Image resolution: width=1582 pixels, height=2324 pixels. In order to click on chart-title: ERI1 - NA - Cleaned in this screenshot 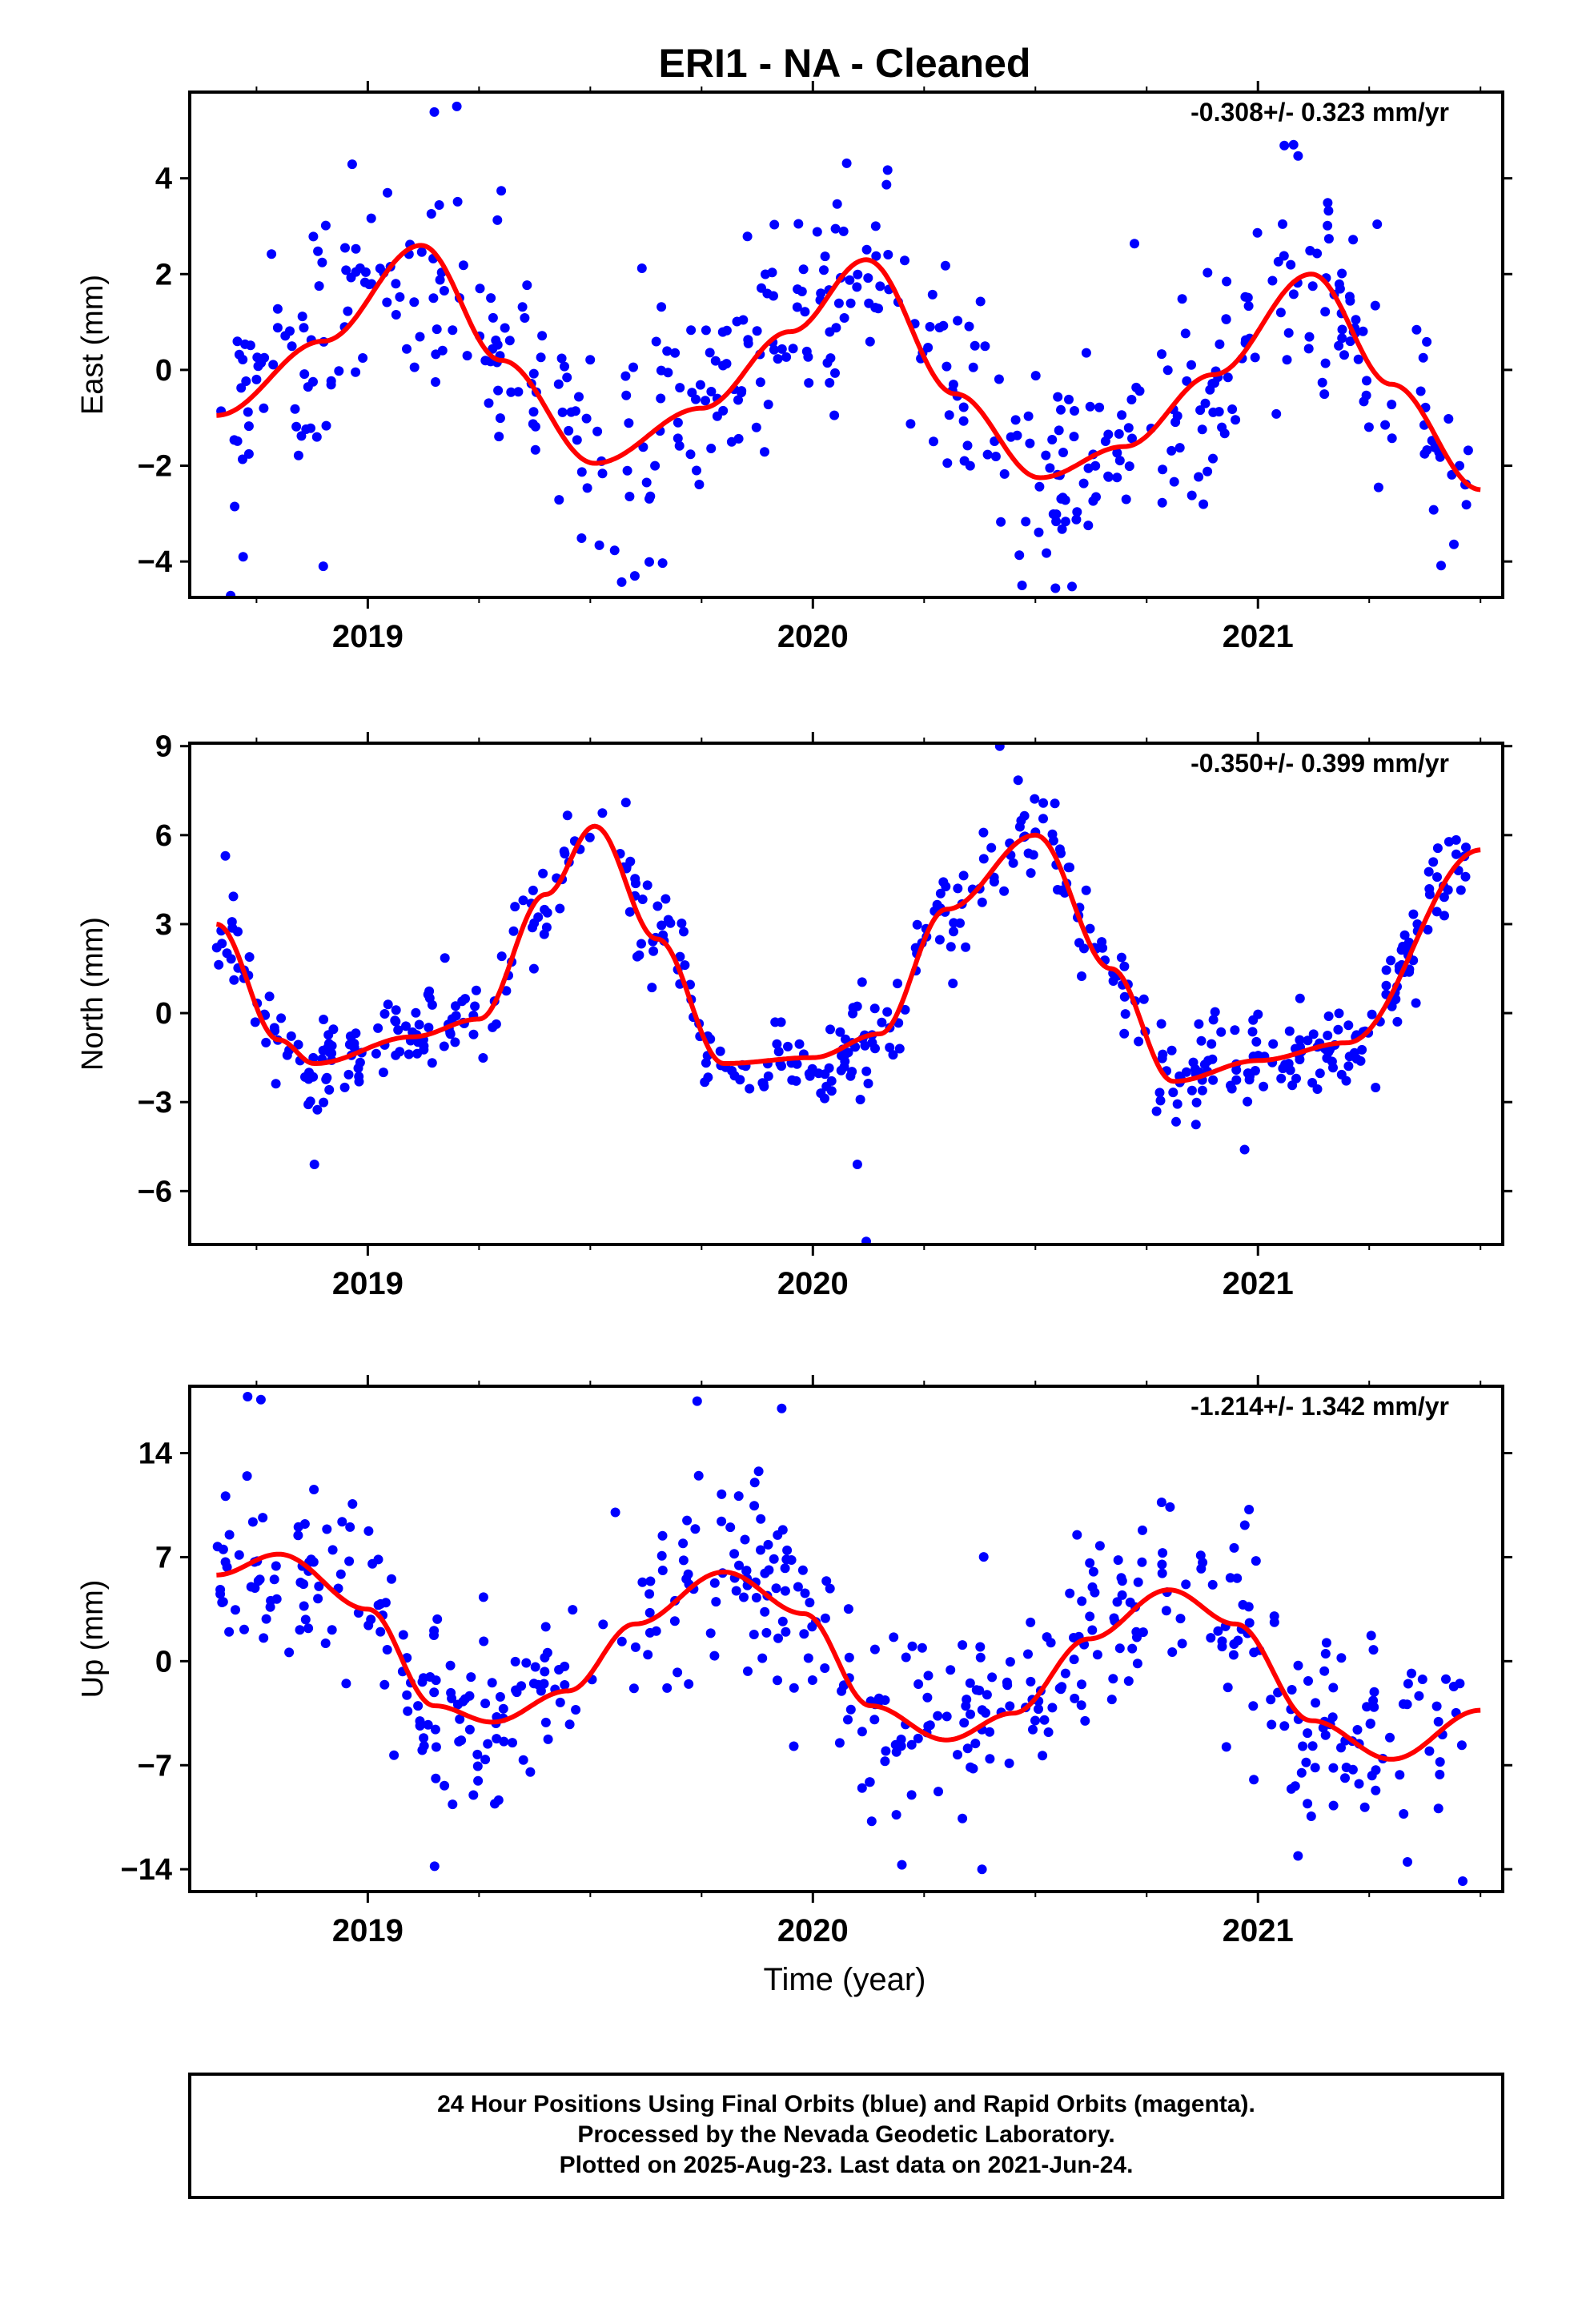, I will do `click(845, 63)`.